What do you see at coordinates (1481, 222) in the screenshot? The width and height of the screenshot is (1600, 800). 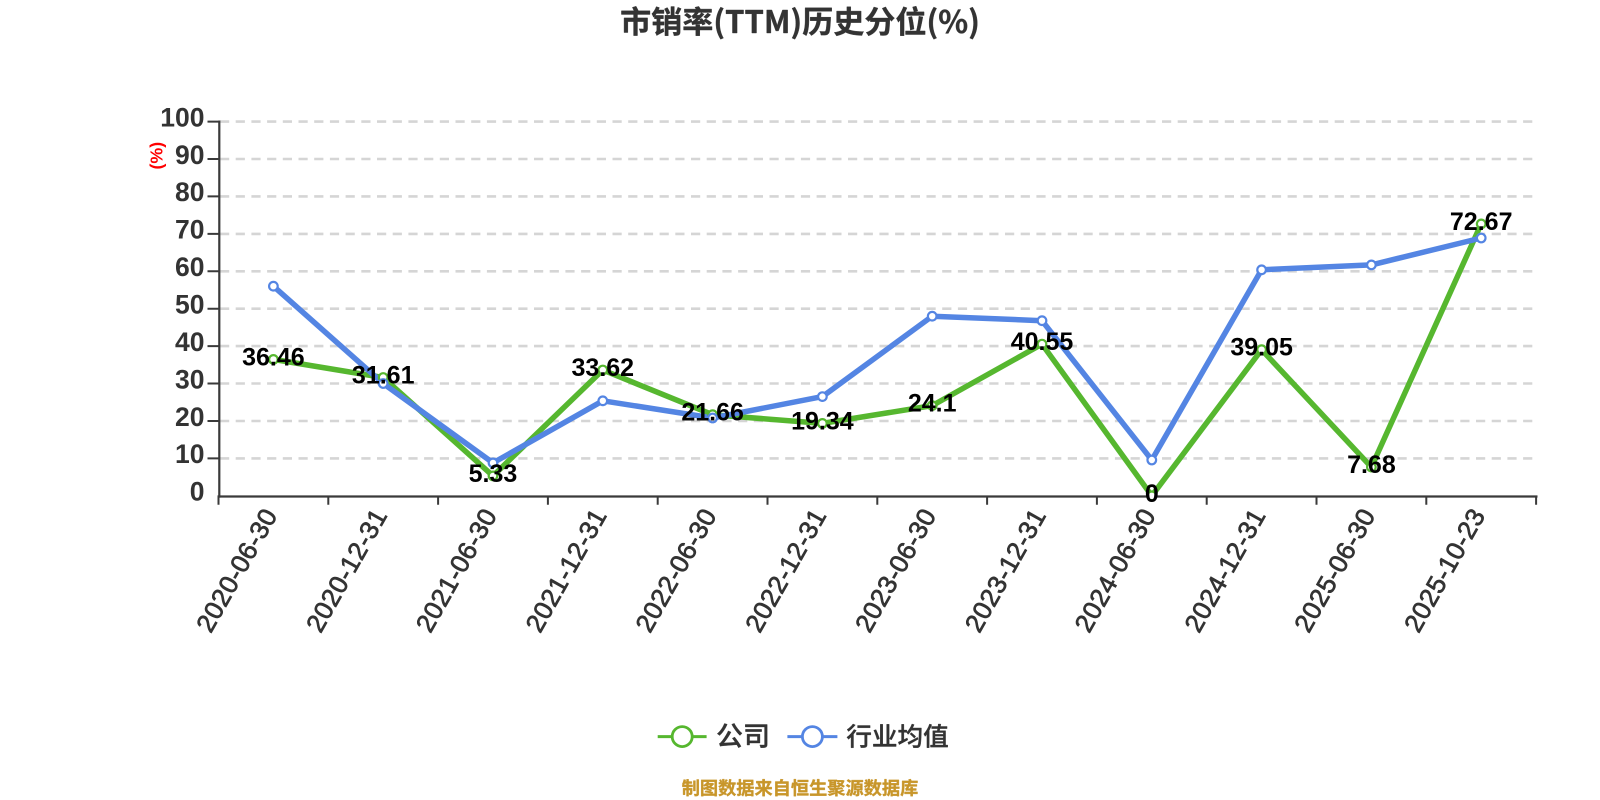 I see `svg-text: 72.67` at bounding box center [1481, 222].